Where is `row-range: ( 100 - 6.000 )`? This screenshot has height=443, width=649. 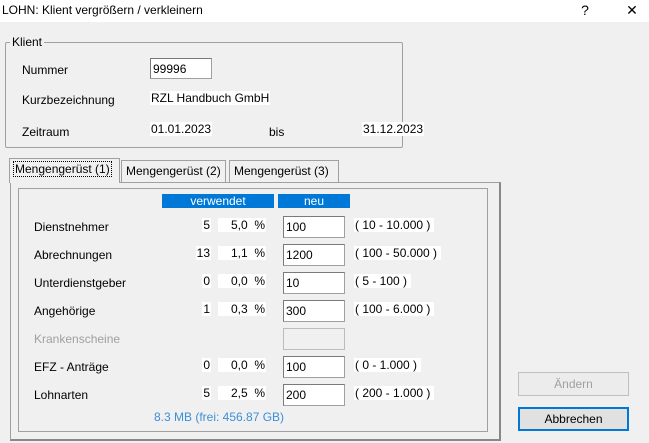
row-range: ( 100 - 6.000 ) is located at coordinates (394, 309).